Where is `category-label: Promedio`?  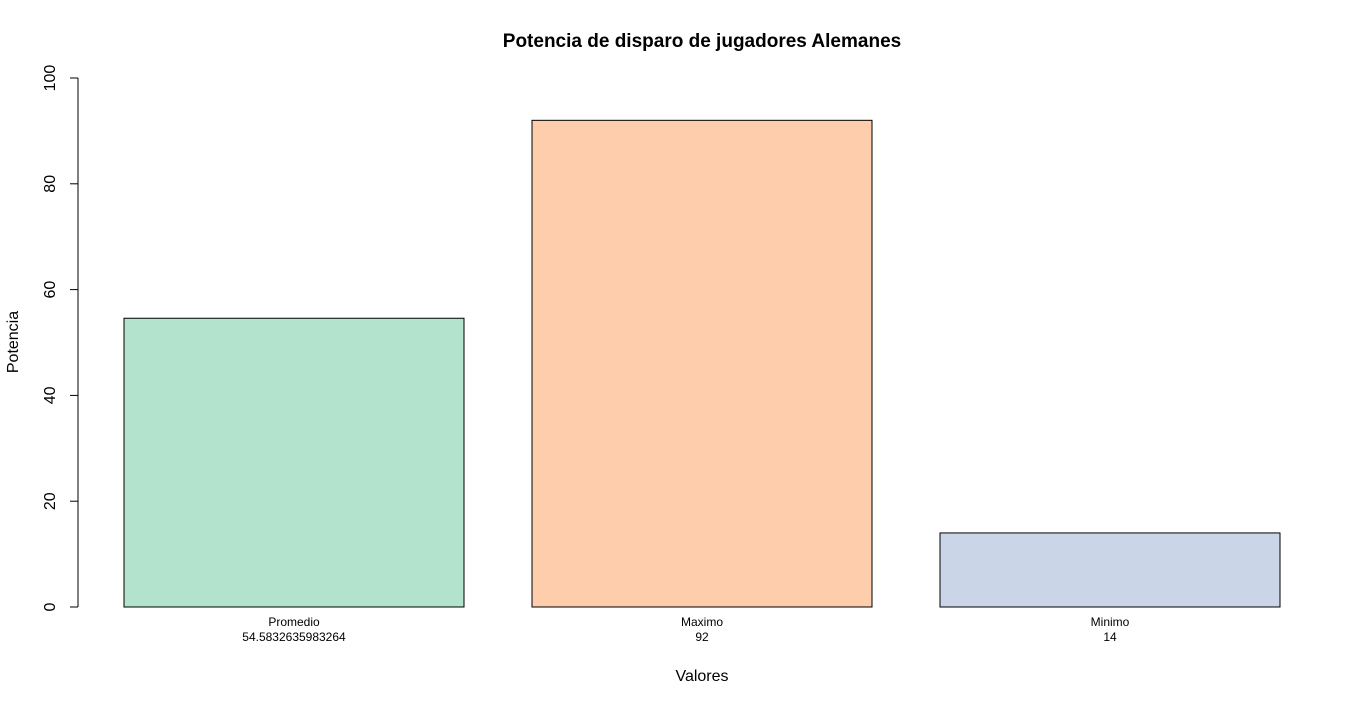 category-label: Promedio is located at coordinates (294, 622).